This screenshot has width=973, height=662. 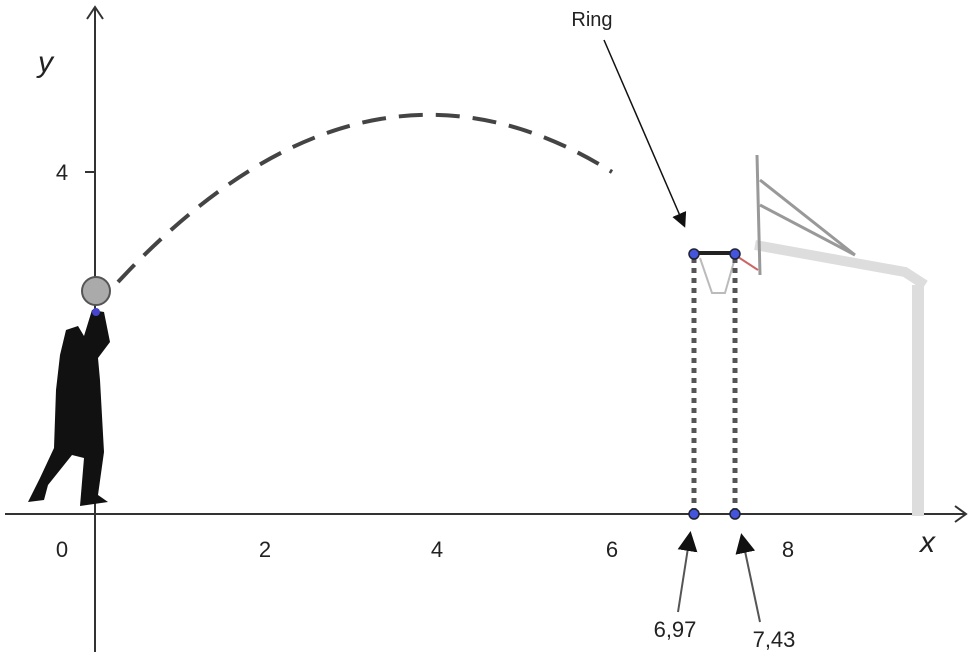 I want to click on projections, so click(x=714, y=384).